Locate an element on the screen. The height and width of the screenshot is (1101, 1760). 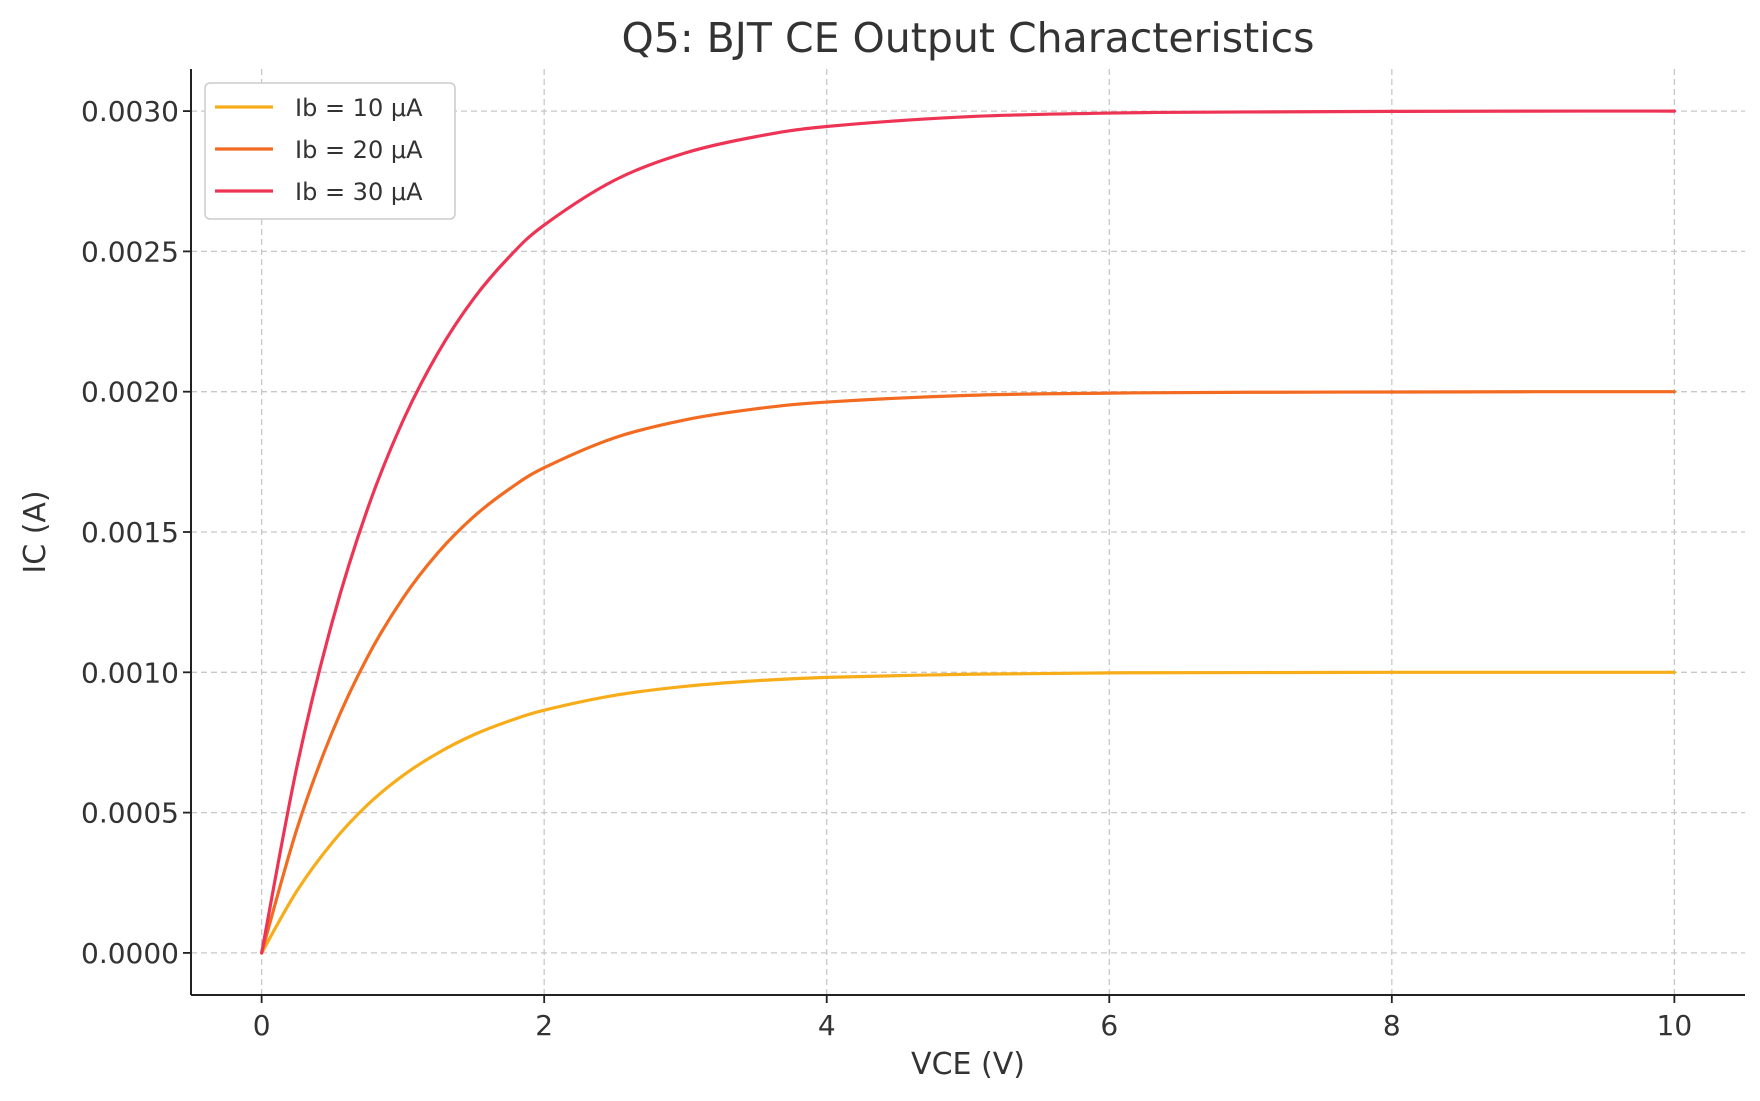
y-tick-label: 0.0020 is located at coordinates (130, 392).